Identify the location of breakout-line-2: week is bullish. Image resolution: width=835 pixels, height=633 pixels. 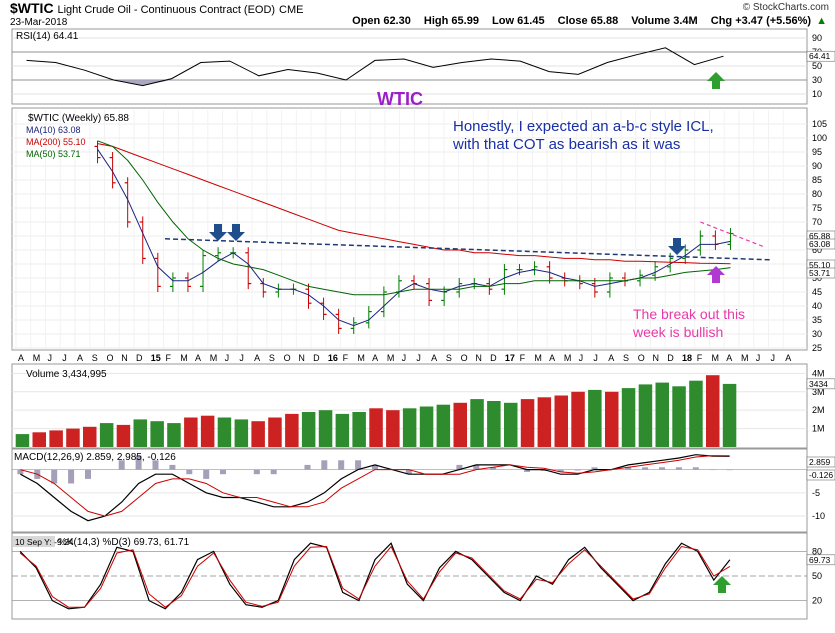
(677, 332).